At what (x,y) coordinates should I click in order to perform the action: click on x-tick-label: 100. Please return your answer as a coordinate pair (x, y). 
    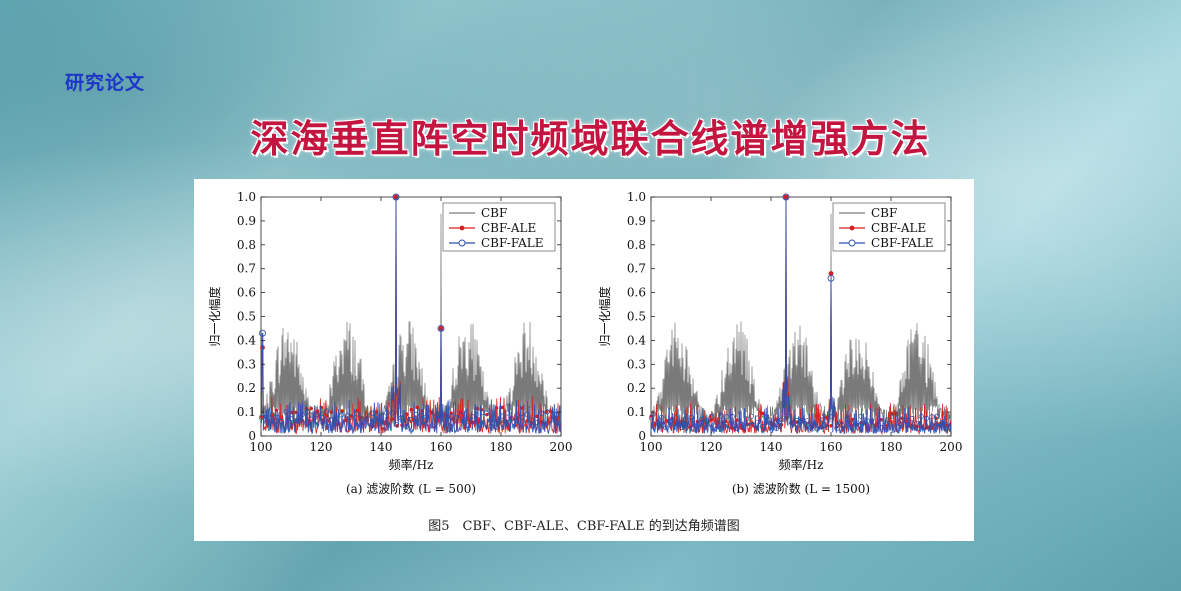
    Looking at the image, I should click on (651, 447).